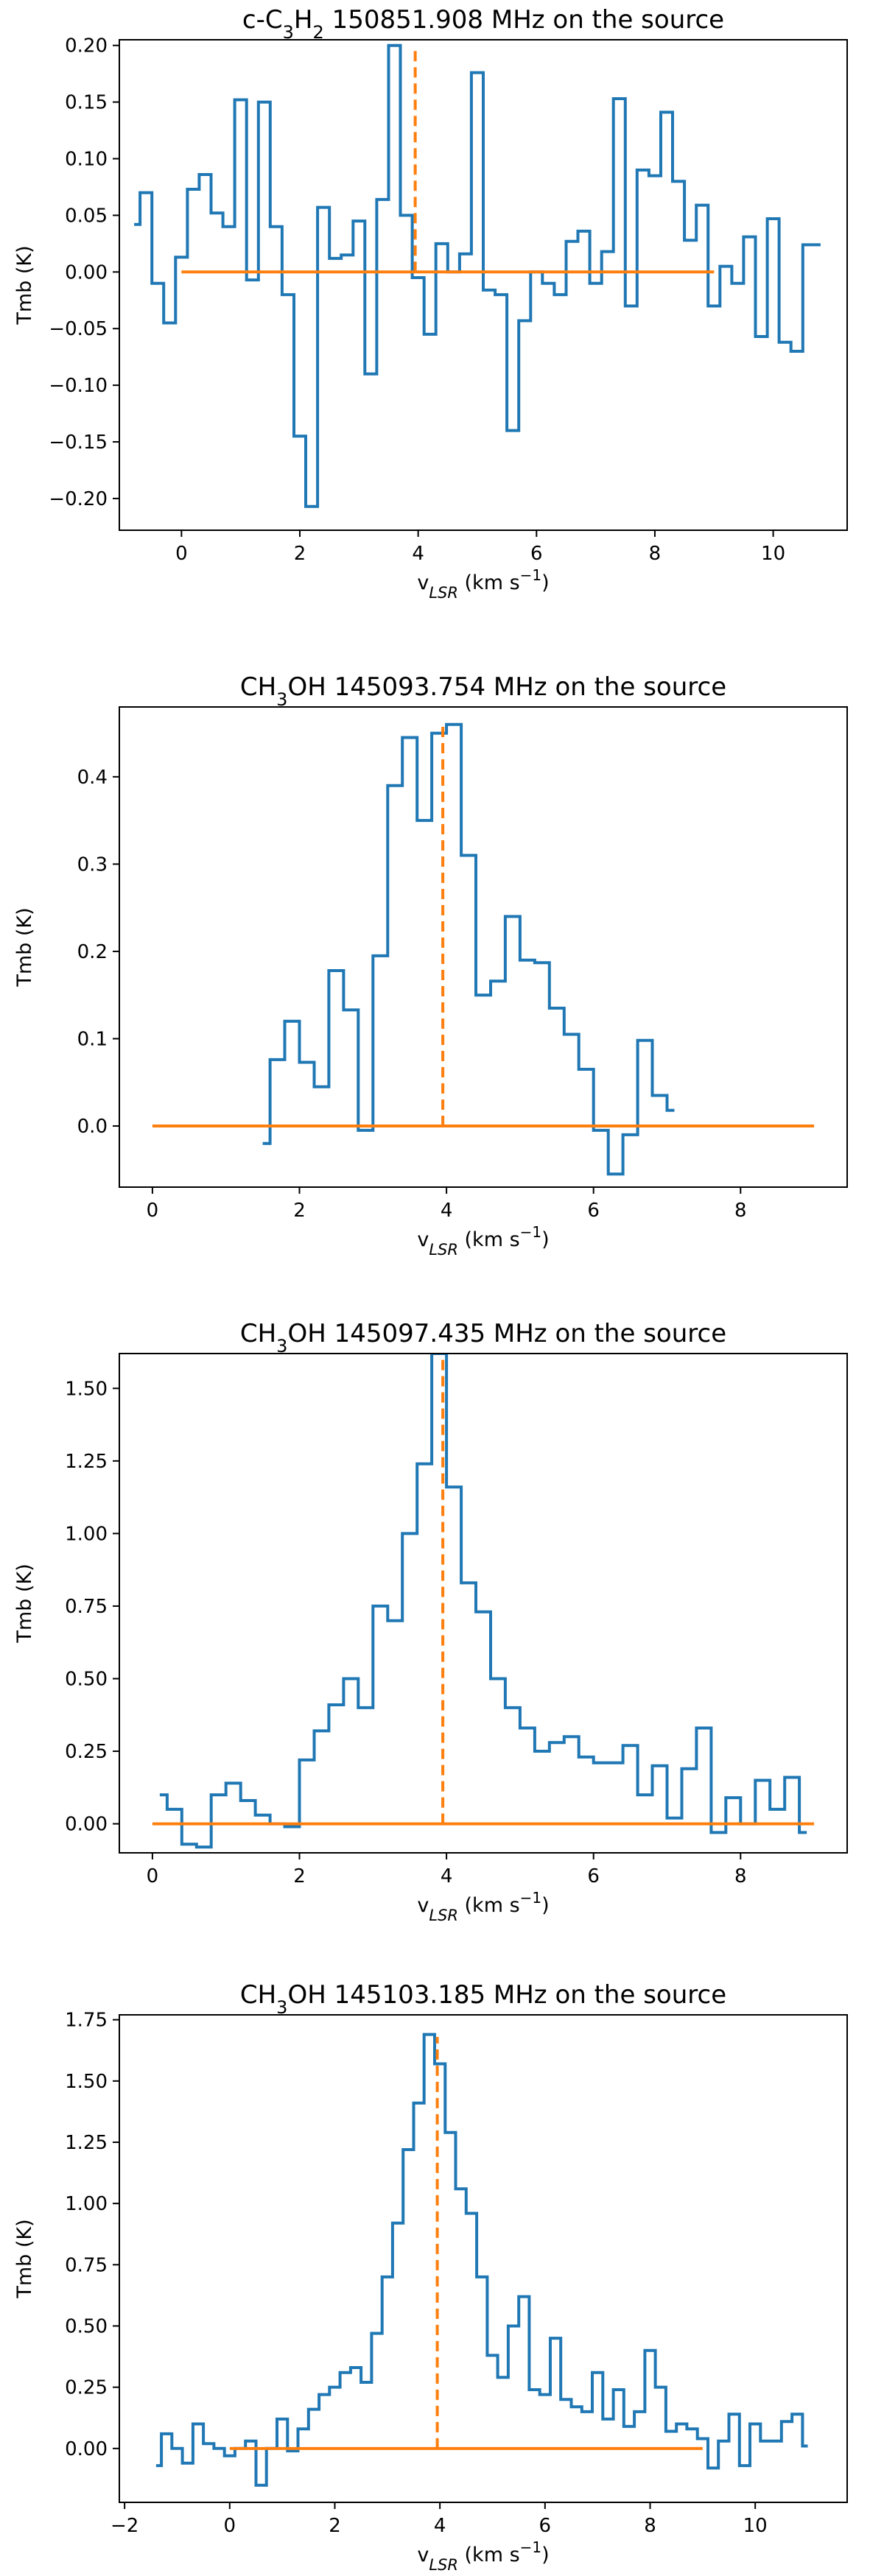 The image size is (884, 2576). I want to click on y-tick-label: 0.10, so click(86, 160).